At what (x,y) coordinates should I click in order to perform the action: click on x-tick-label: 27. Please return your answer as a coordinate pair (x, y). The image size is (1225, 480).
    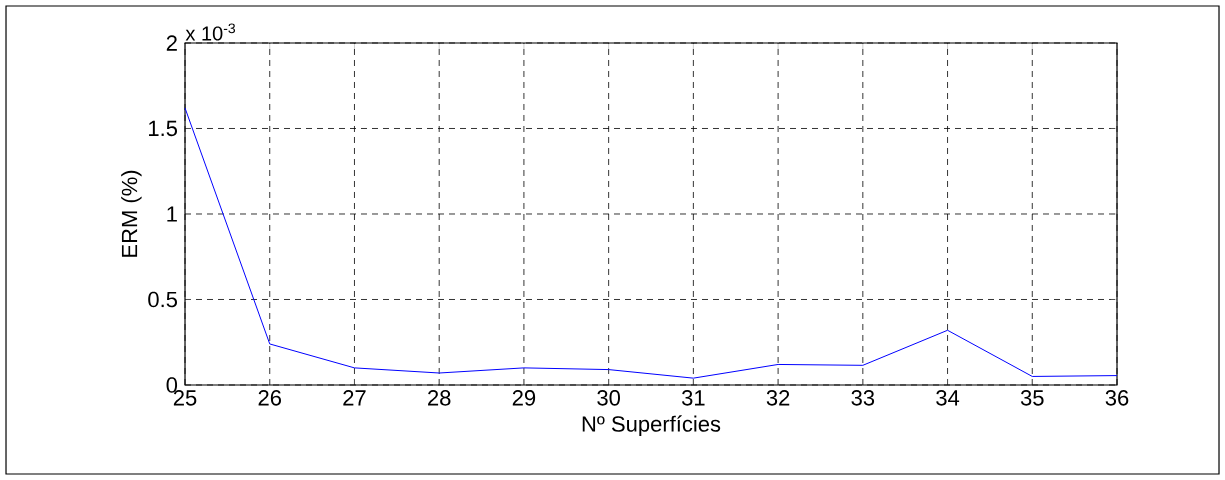
    Looking at the image, I should click on (354, 398).